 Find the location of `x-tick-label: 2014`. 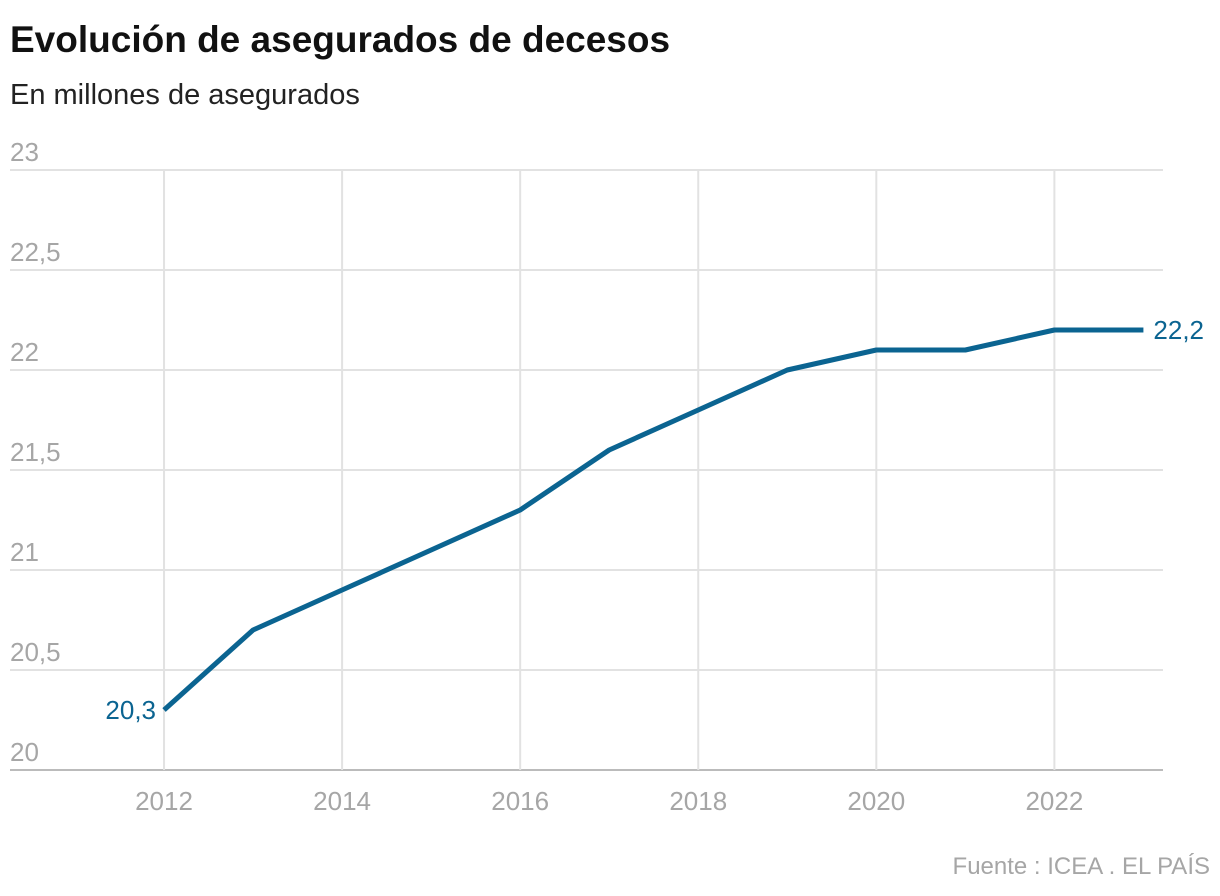

x-tick-label: 2014 is located at coordinates (342, 801).